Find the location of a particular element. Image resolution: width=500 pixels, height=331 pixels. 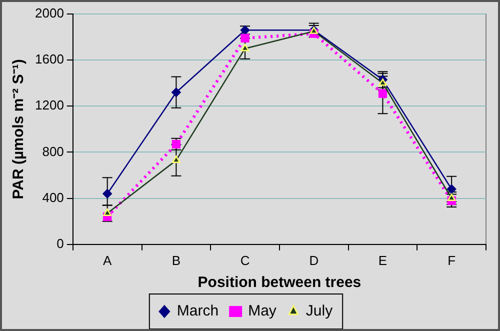

y-tick-label: 400 is located at coordinates (53, 197).